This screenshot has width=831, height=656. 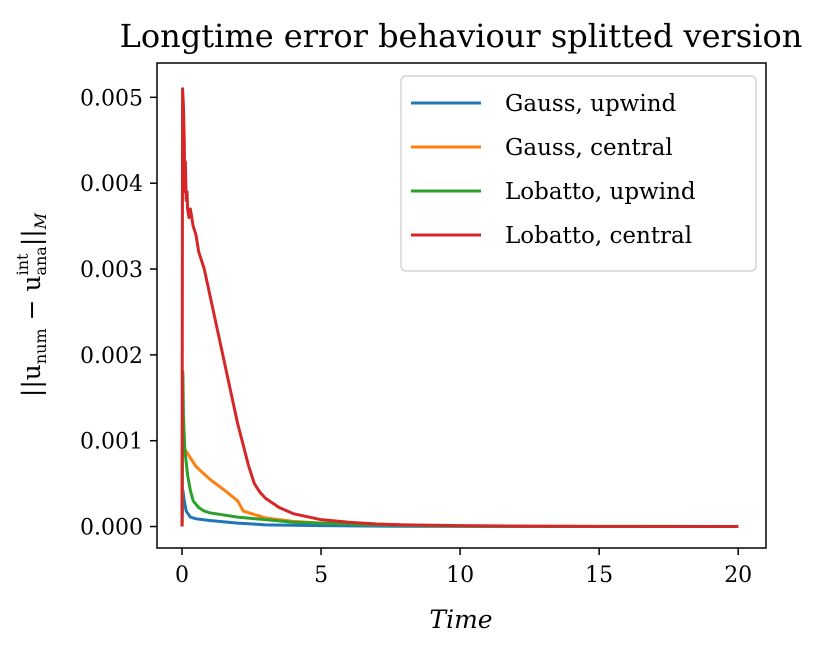 I want to click on y-label-bars-close: ||, so click(x=32, y=237).